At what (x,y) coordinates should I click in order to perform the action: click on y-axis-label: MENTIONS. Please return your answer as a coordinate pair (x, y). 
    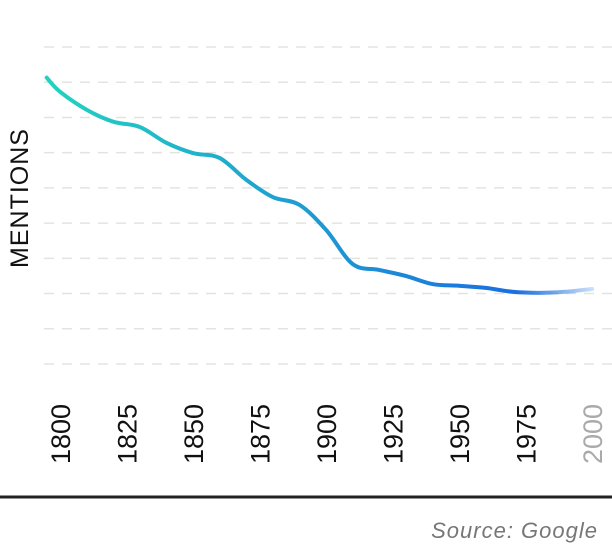
    Looking at the image, I should click on (20, 198).